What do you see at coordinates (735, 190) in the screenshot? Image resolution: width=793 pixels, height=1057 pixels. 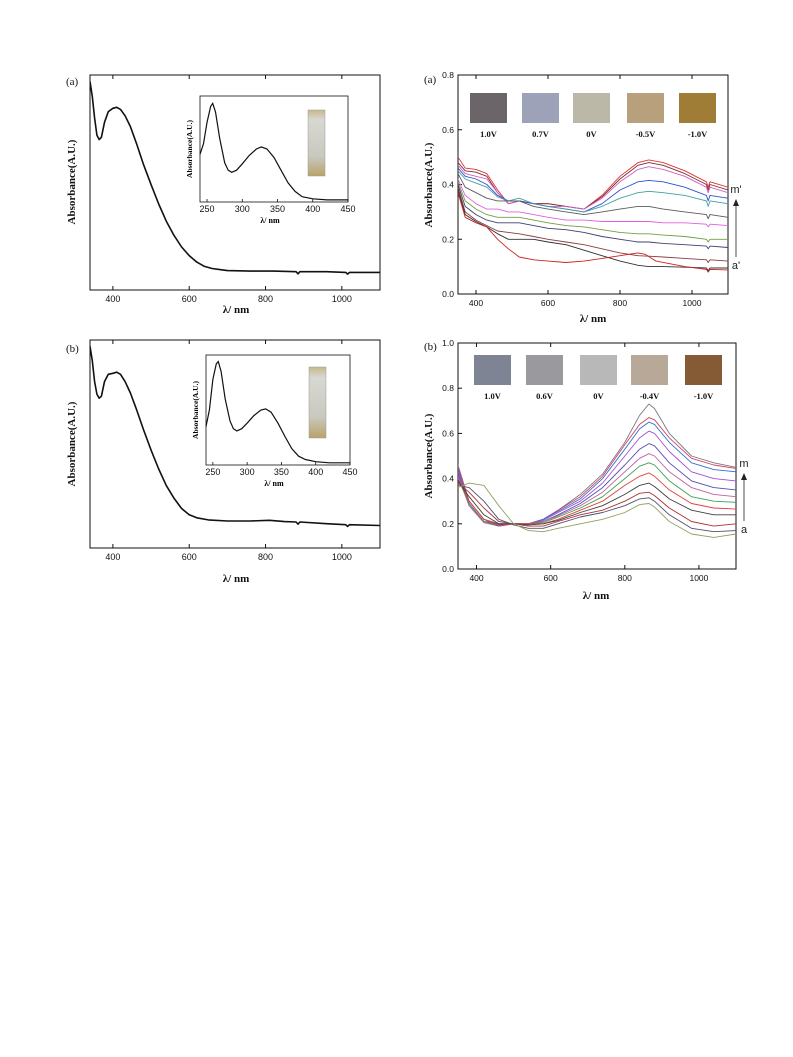 I see `curve-label-top: m'` at bounding box center [735, 190].